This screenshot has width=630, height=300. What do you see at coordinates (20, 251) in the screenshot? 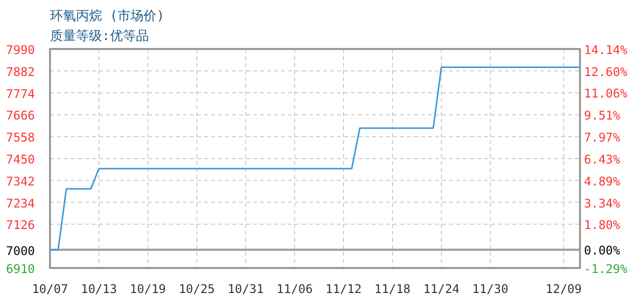
I see `y-tick-label: 7000` at bounding box center [20, 251].